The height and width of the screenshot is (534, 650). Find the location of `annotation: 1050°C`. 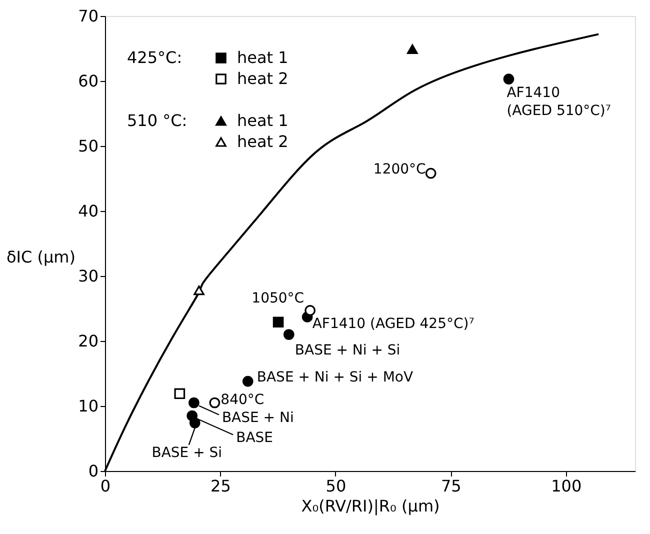

annotation: 1050°C is located at coordinates (278, 298).